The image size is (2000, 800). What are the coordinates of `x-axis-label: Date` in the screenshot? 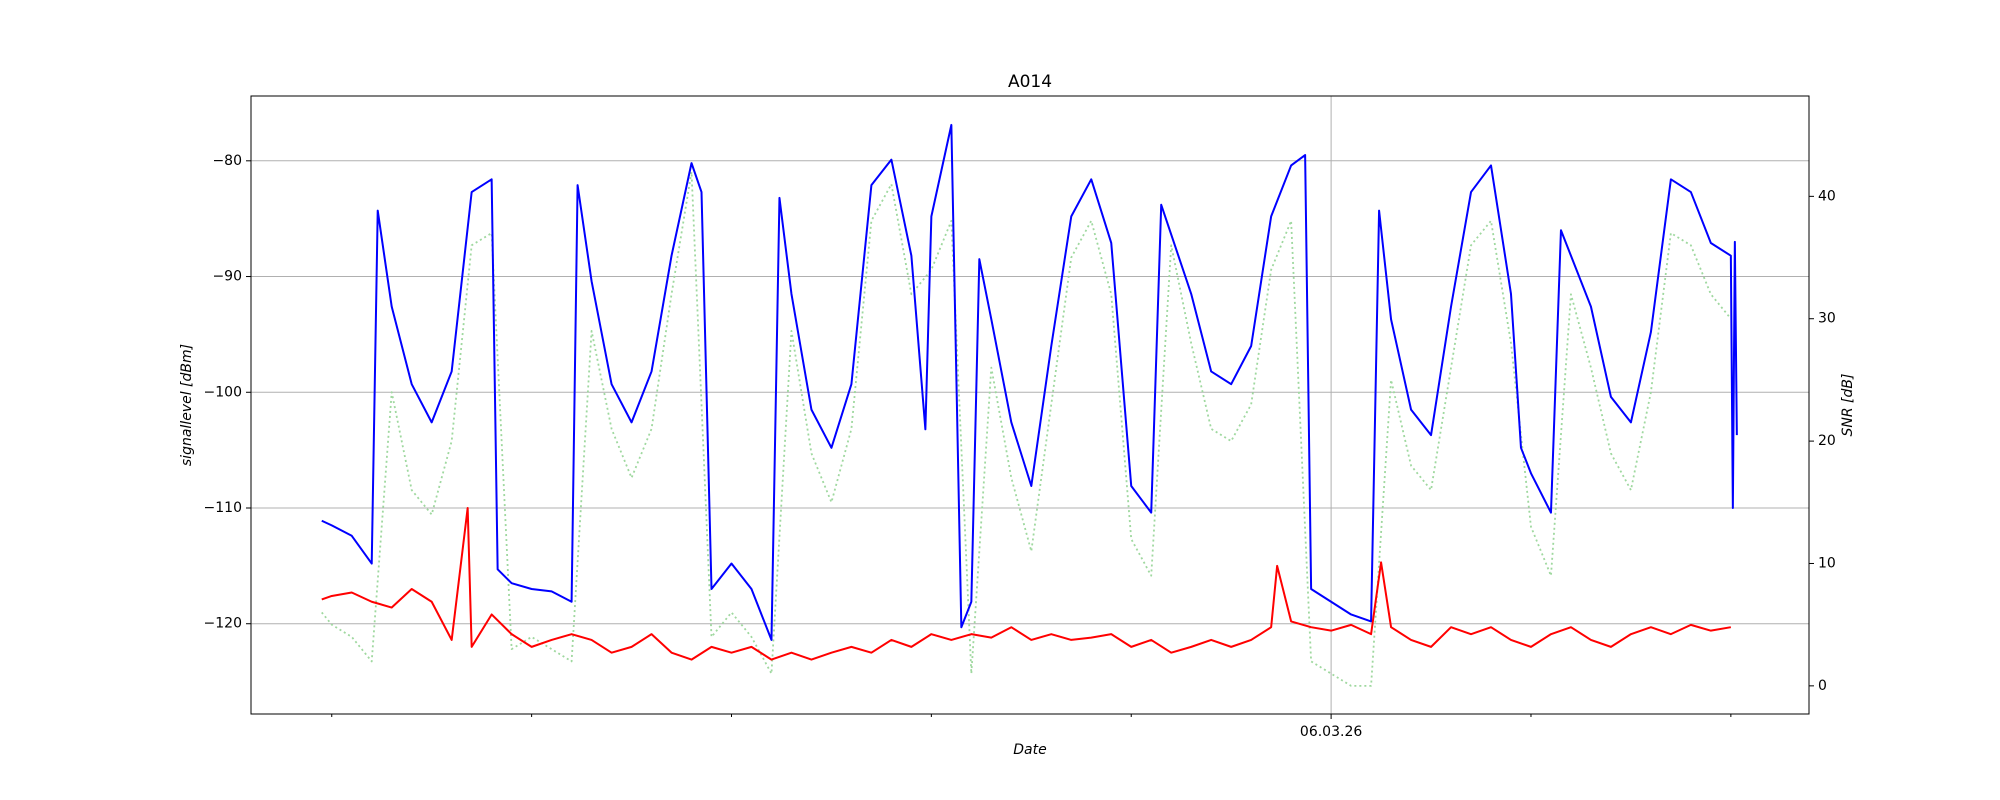 It's located at (1029, 750).